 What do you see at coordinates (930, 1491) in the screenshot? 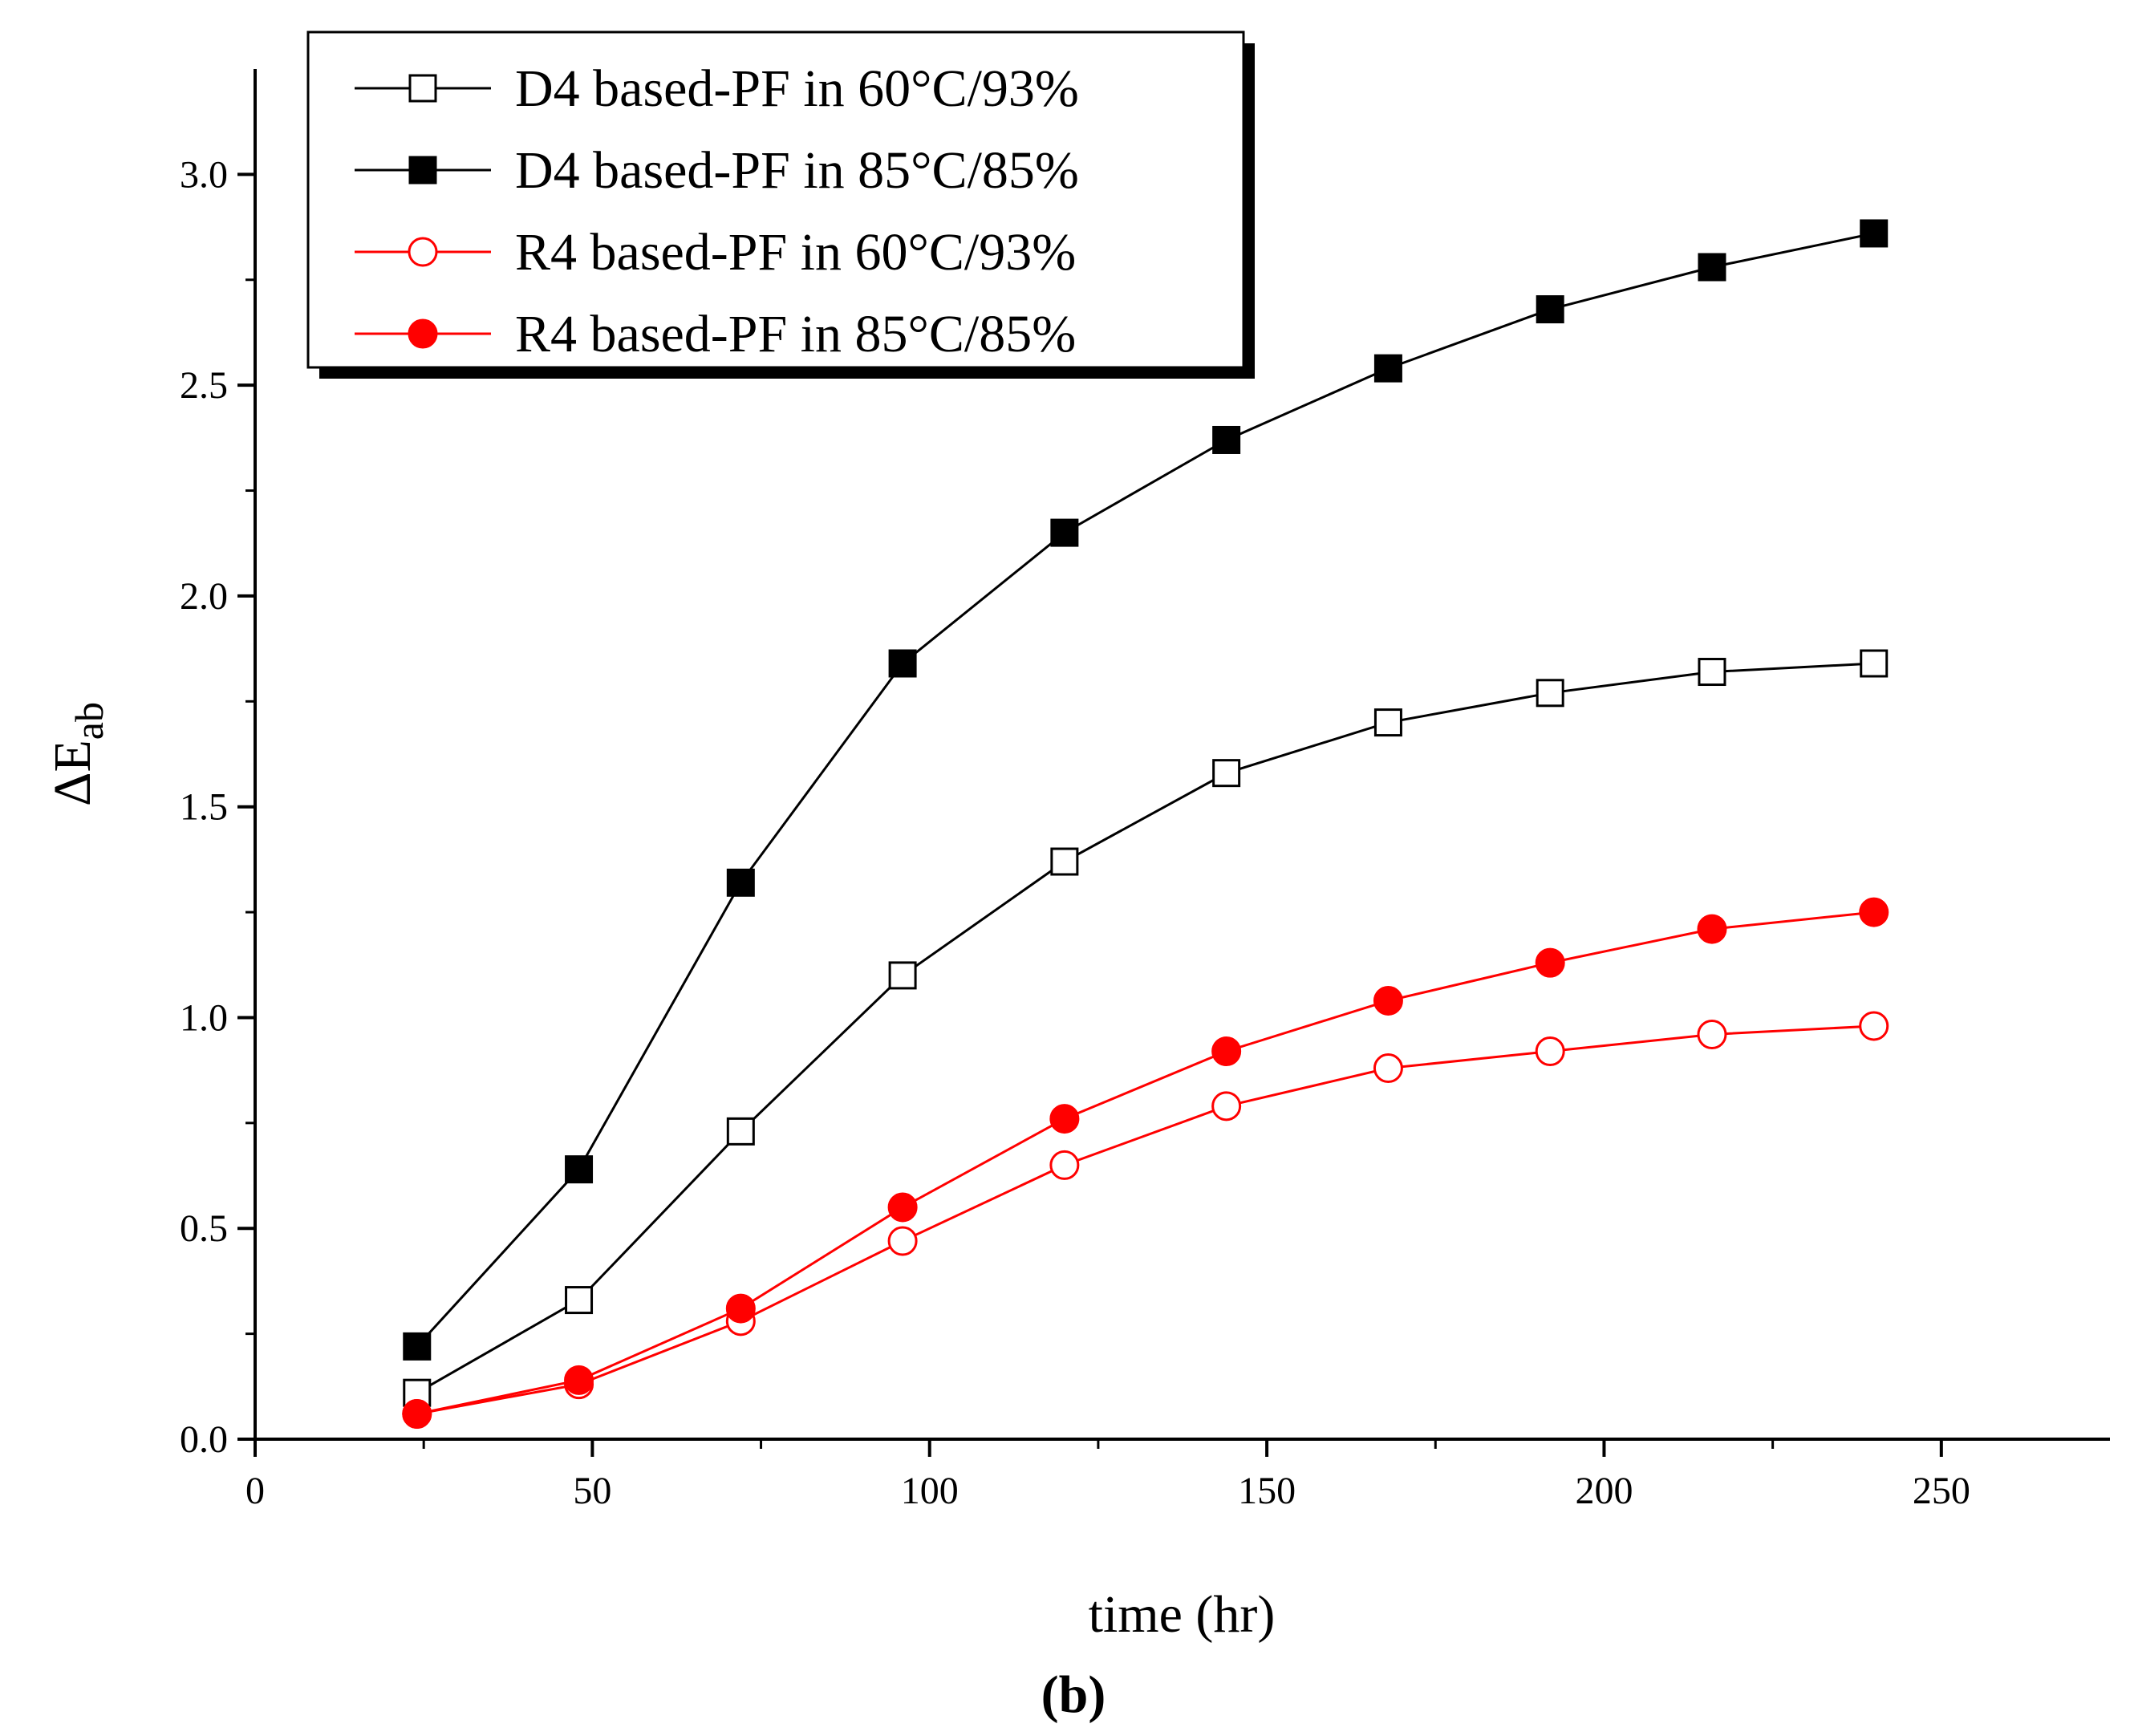
I see `x-tick-label: 100` at bounding box center [930, 1491].